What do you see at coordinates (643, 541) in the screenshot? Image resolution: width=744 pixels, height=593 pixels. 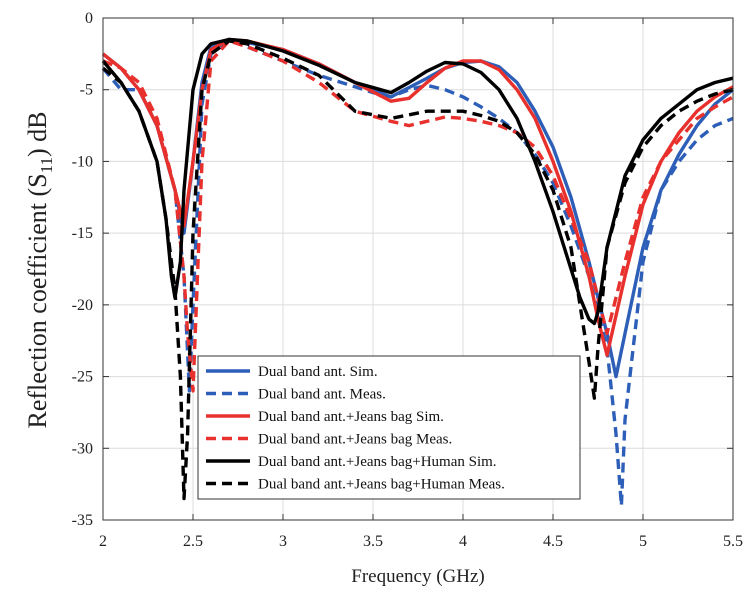 I see `x-tick-label: 5` at bounding box center [643, 541].